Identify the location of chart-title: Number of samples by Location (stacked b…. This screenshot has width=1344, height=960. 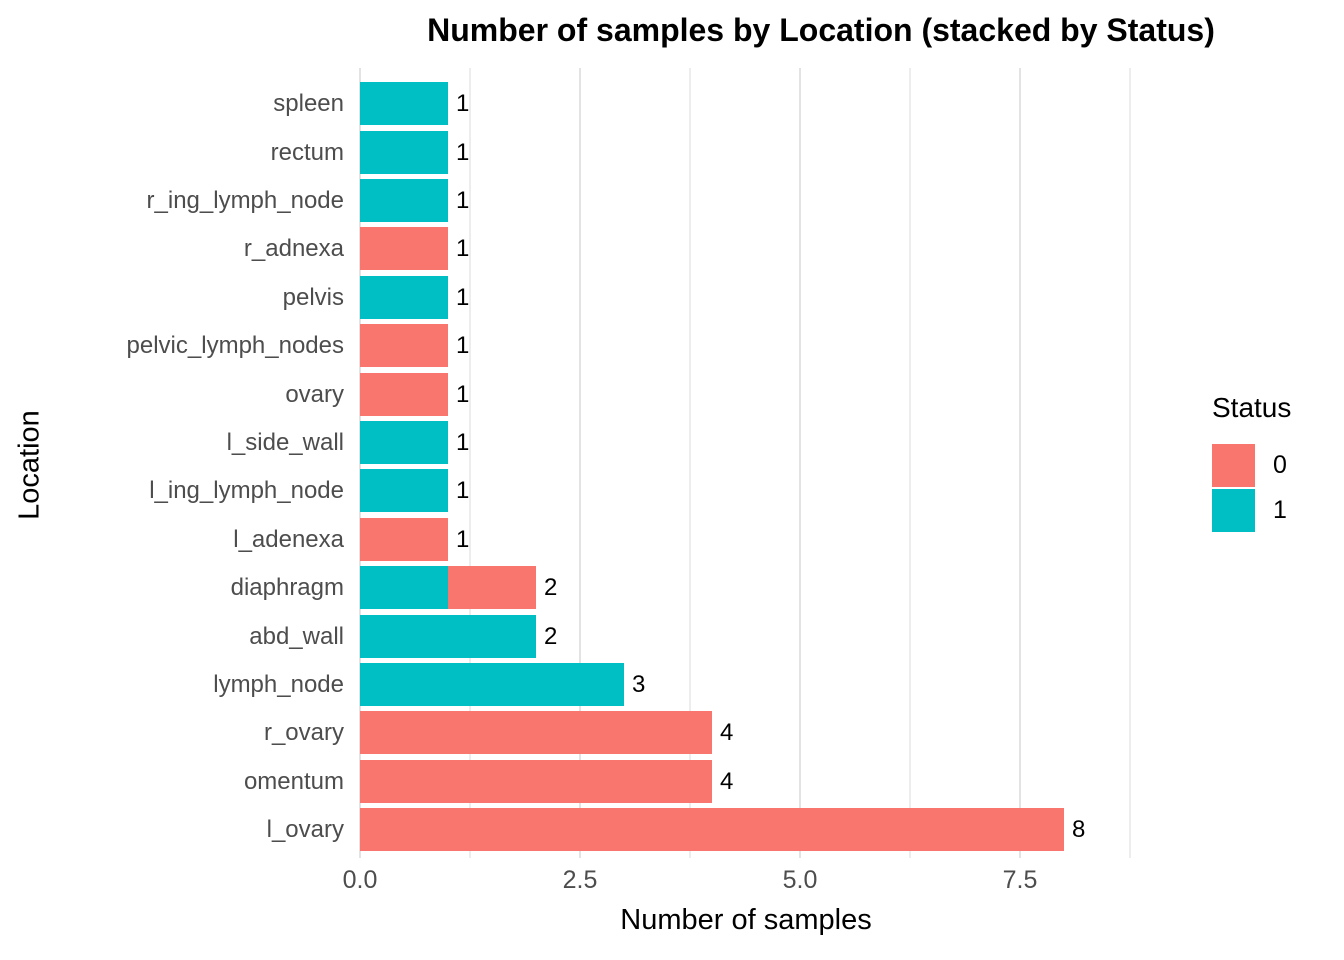
(821, 30).